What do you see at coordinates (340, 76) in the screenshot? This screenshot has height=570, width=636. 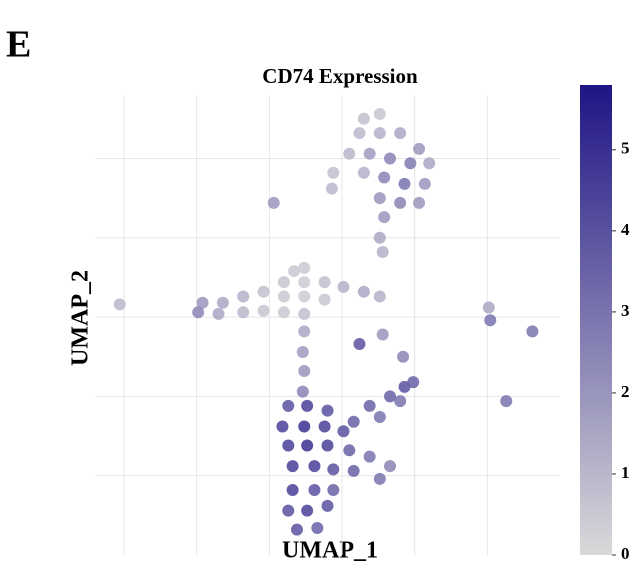 I see `chart-title: CD74 Expression` at bounding box center [340, 76].